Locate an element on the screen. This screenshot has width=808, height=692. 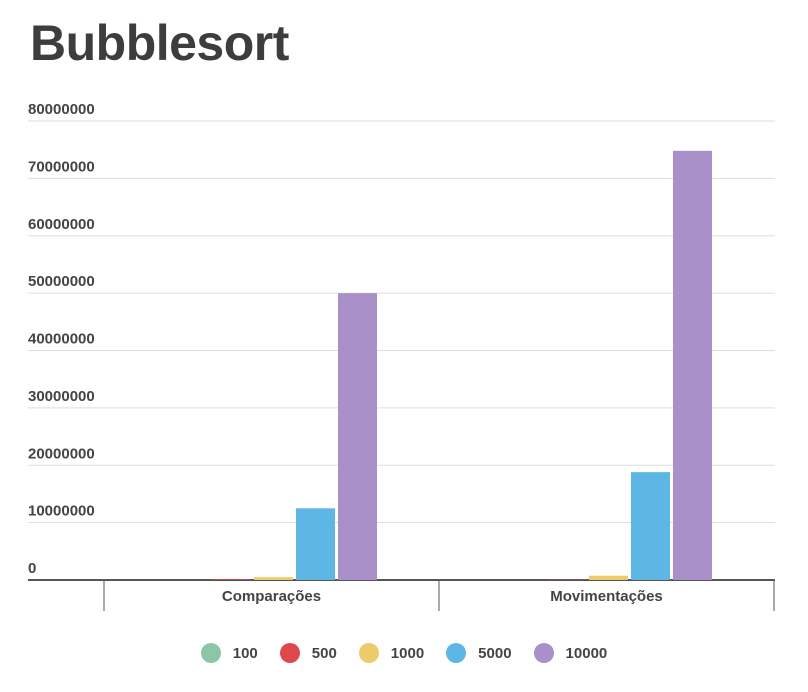
bar-5000-movimentacoes is located at coordinates (650, 526).